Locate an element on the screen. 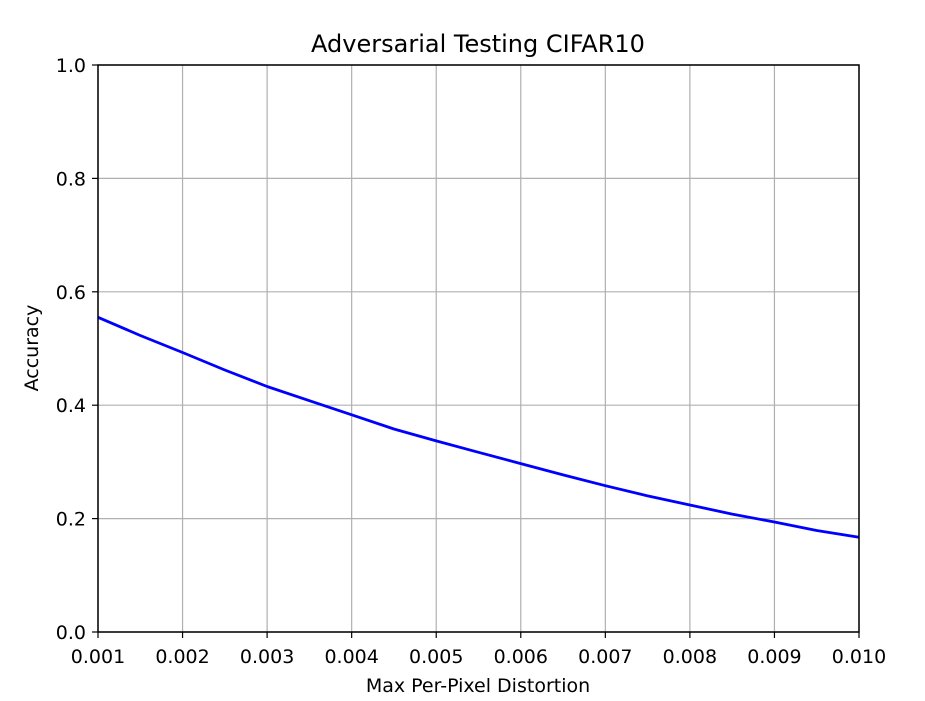 The image size is (925, 701). x-axis-label: Max Per-Pixel Distortion is located at coordinates (478, 686).